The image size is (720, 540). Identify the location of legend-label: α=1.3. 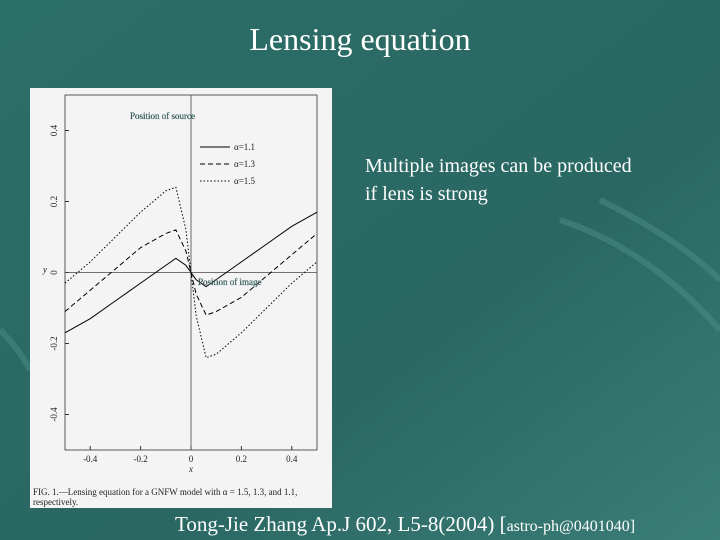
(245, 164).